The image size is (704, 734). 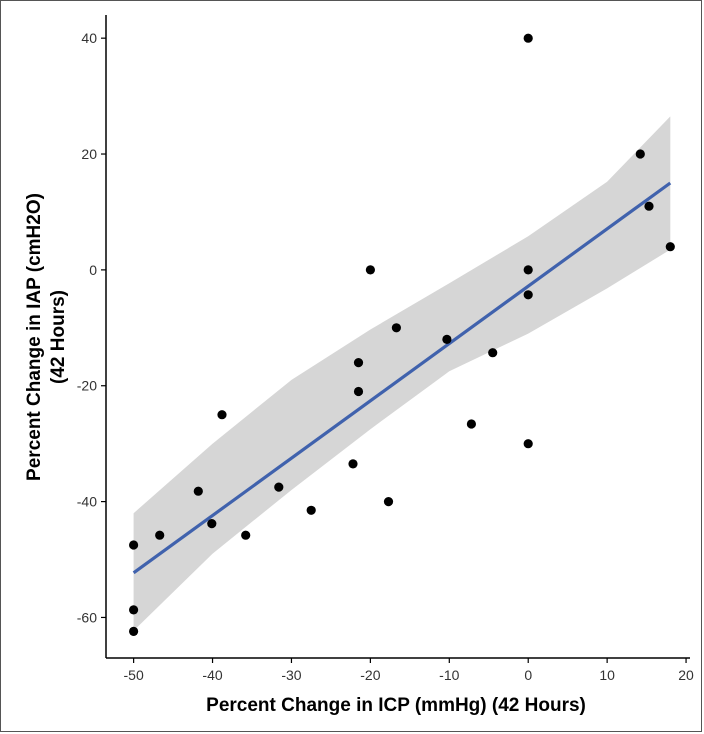 What do you see at coordinates (528, 675) in the screenshot?
I see `x-tick-label-5: 0` at bounding box center [528, 675].